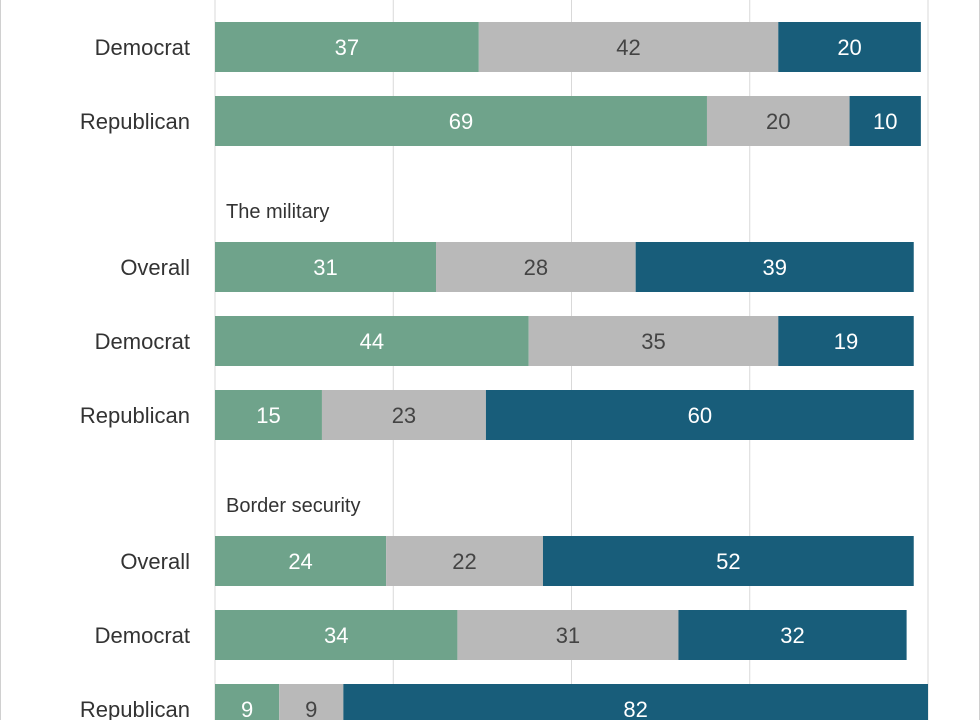  I want to click on bar-value-label: 32, so click(792, 635).